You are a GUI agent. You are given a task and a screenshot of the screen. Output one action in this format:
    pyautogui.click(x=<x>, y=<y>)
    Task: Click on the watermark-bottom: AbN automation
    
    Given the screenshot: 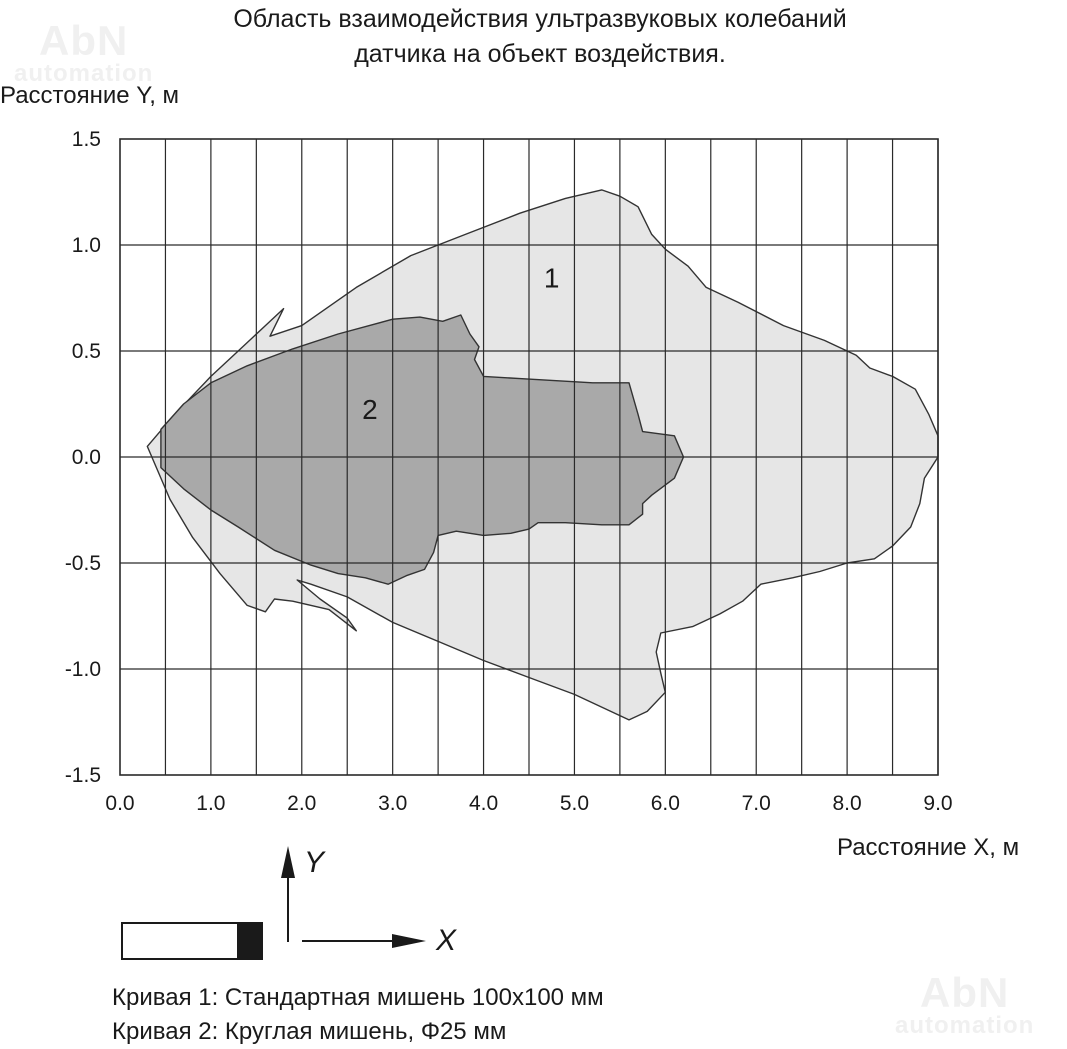 What is the action you would take?
    pyautogui.click(x=964, y=1005)
    